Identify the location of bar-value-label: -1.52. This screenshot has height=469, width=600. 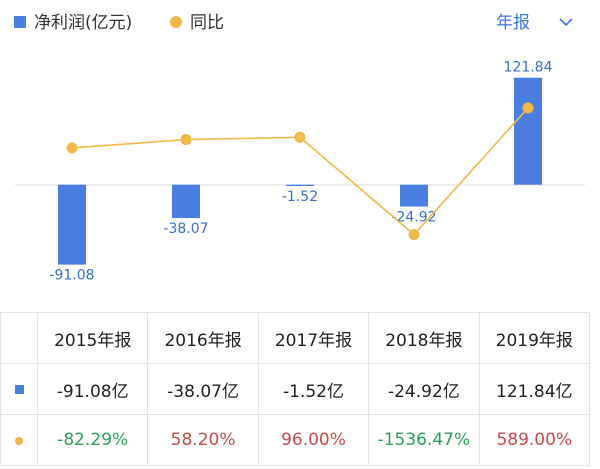
(300, 197).